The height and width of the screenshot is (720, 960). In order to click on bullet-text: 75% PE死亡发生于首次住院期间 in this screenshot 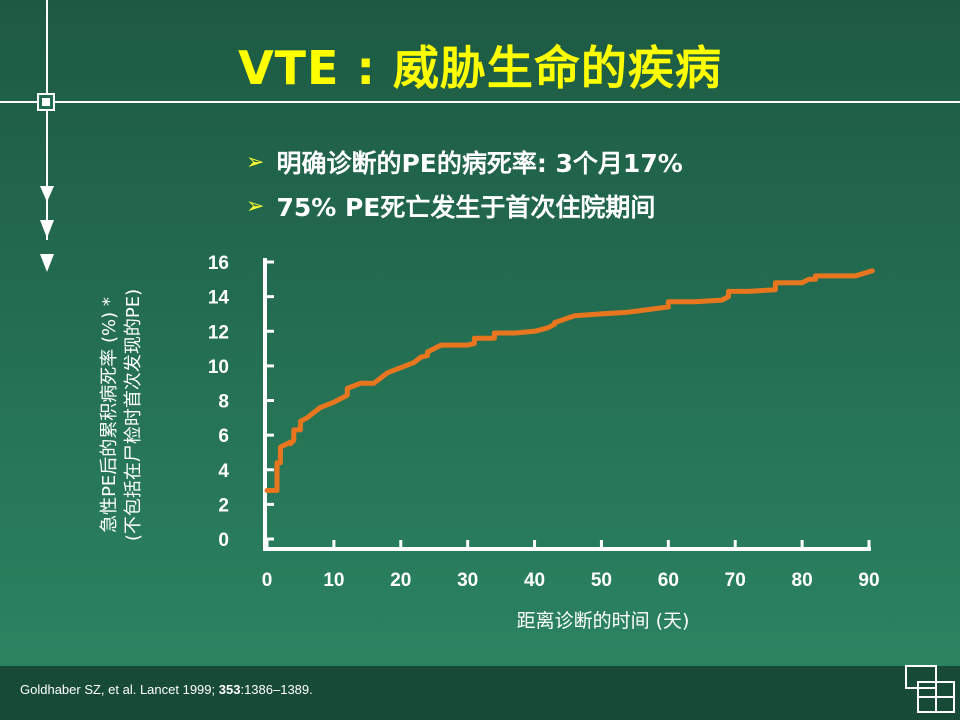, I will do `click(466, 207)`.